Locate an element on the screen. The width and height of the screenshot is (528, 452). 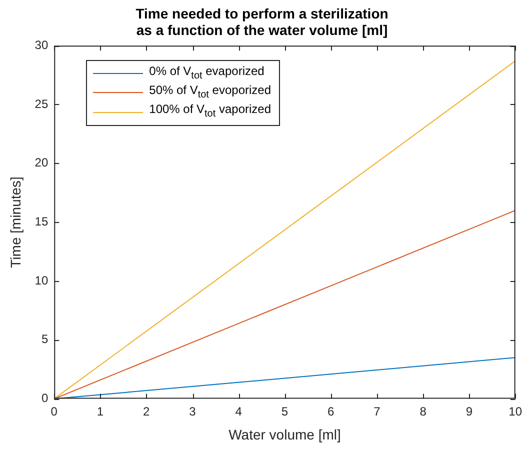
y-tick-label: 10 is located at coordinates (41, 280).